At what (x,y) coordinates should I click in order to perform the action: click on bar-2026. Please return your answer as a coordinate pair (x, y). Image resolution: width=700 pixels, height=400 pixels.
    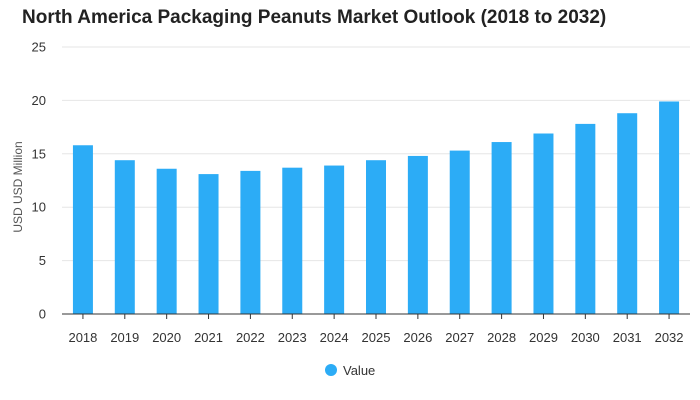
    Looking at the image, I should click on (417, 234).